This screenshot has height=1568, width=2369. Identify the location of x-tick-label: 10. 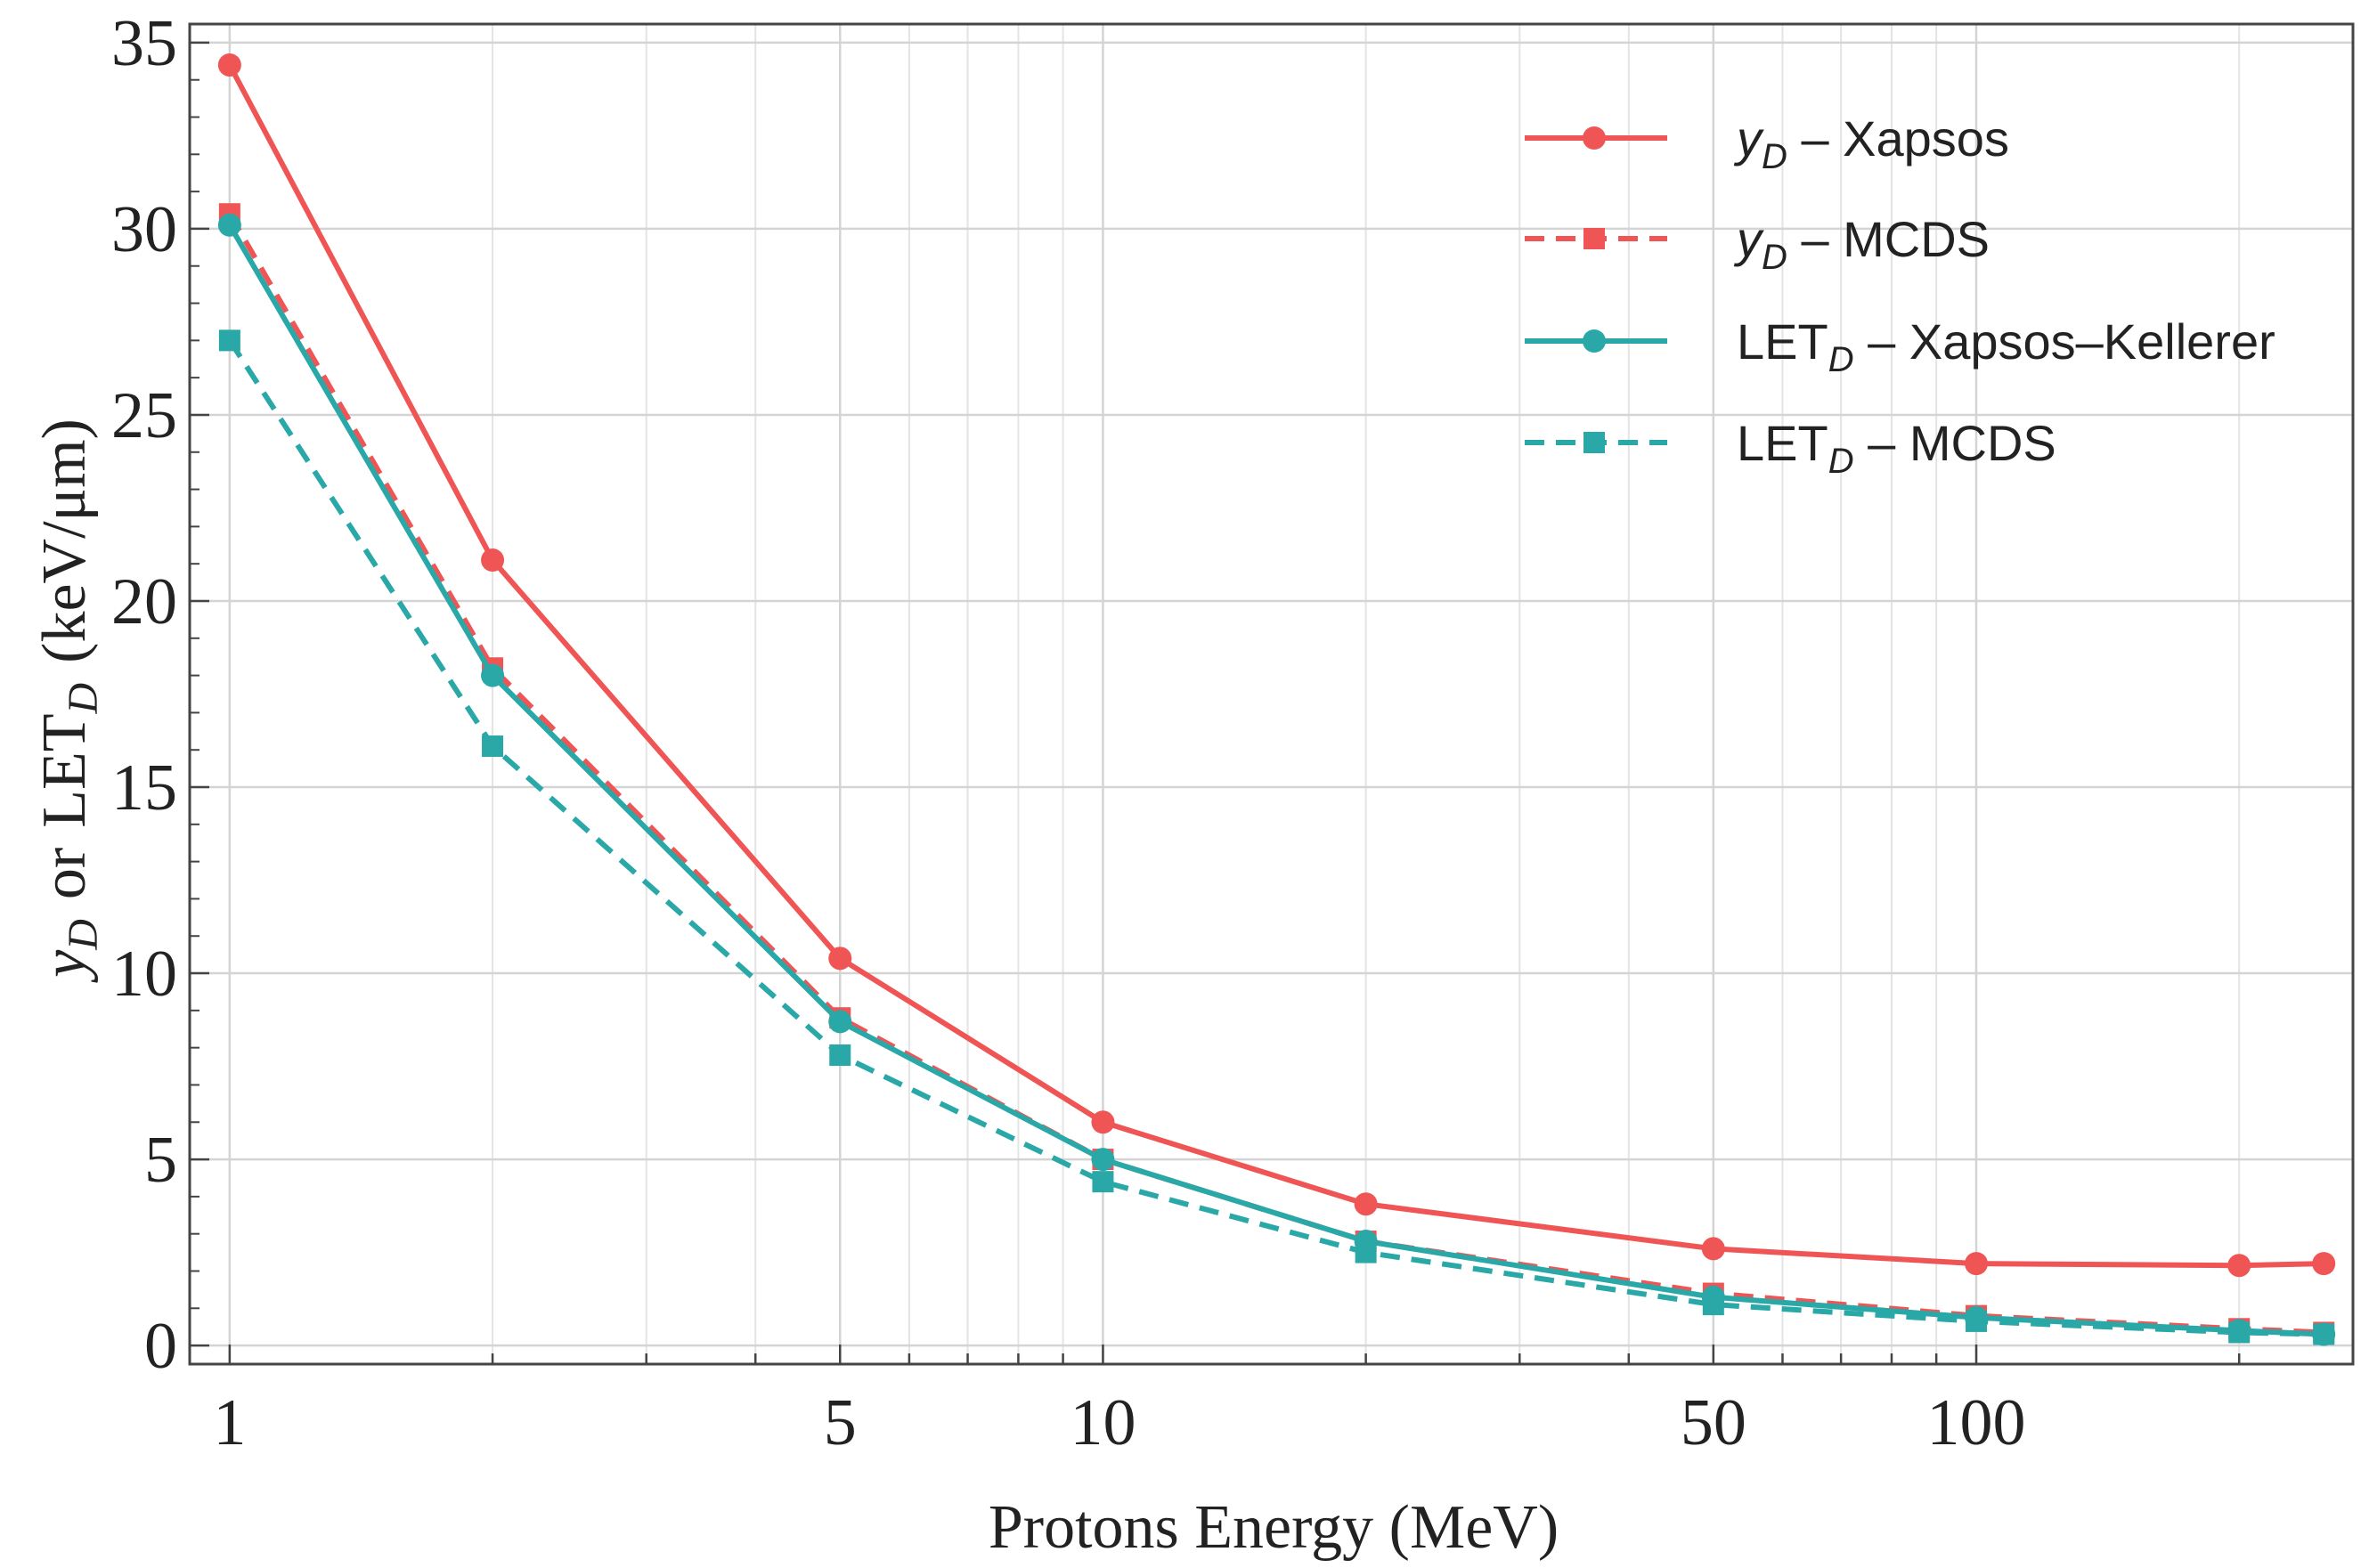
(1103, 1422).